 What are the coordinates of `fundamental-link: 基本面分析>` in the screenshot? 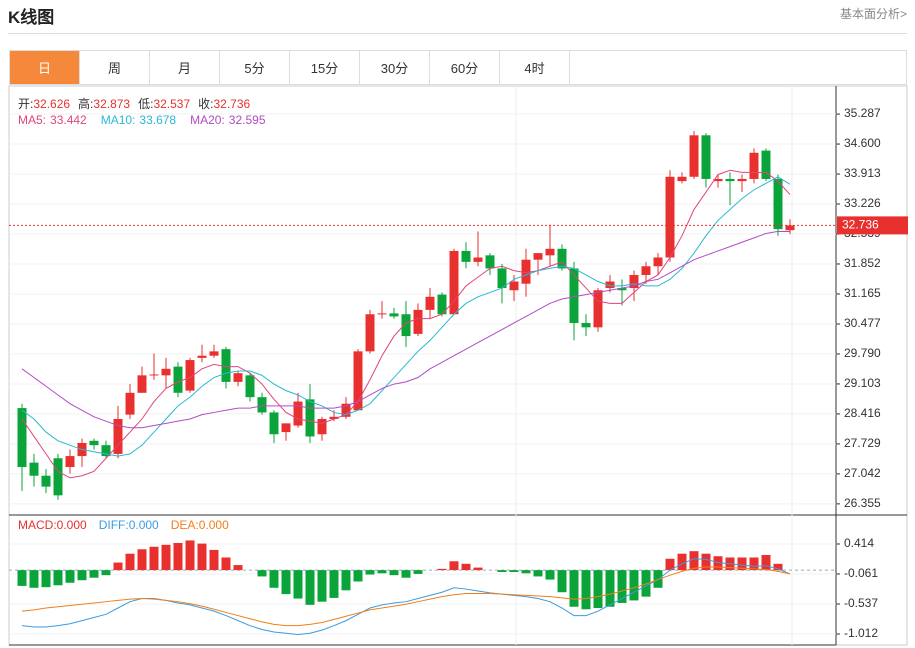 It's located at (873, 14).